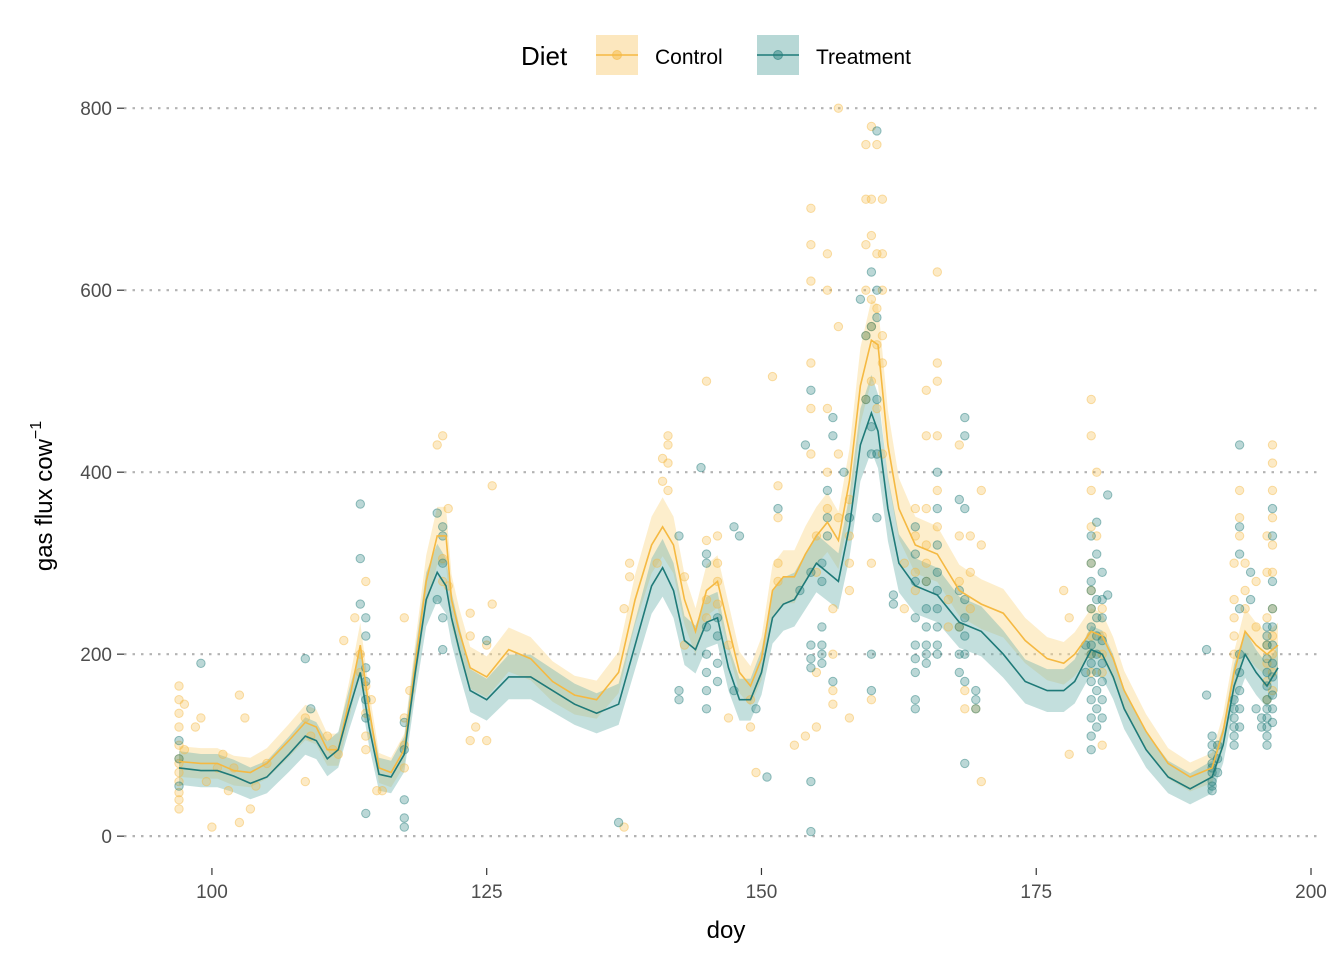 The image size is (1344, 960). I want to click on y-axis: 0 200 400 600 800, so click(102, 473).